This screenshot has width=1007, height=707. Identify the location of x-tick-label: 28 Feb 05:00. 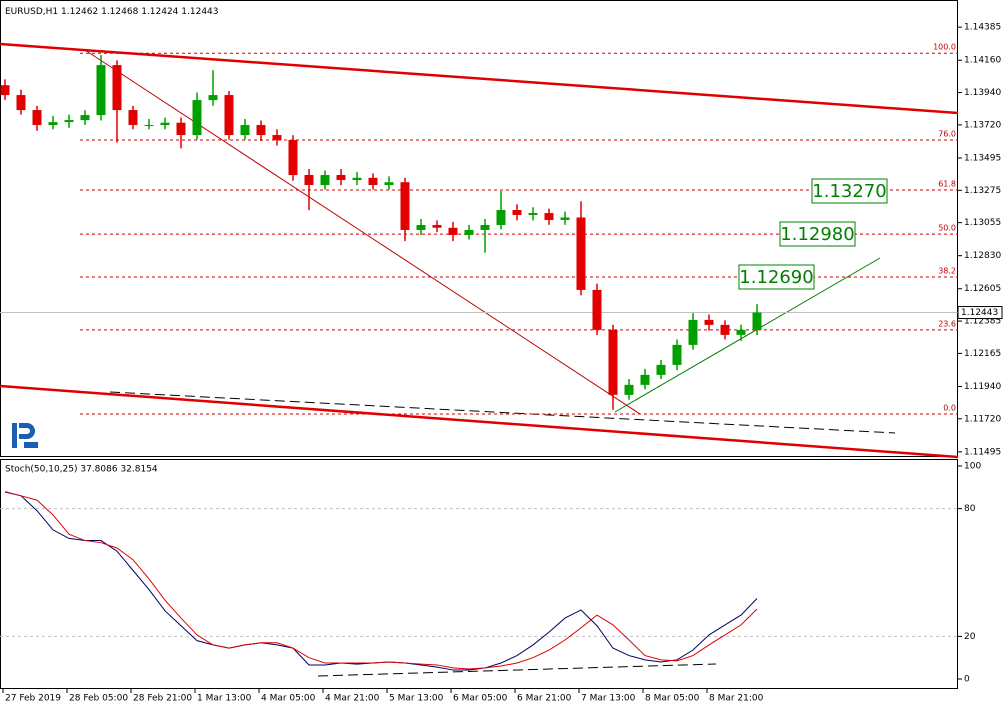
(98, 699).